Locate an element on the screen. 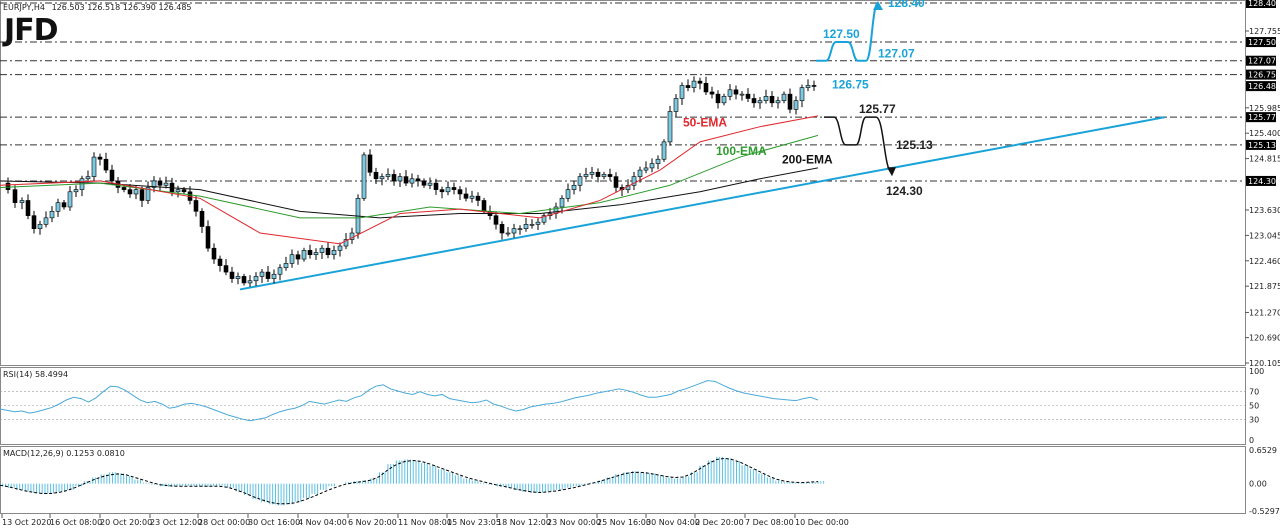 The image size is (1280, 531). time-tick-label: 7 Dec 08:00 is located at coordinates (769, 522).